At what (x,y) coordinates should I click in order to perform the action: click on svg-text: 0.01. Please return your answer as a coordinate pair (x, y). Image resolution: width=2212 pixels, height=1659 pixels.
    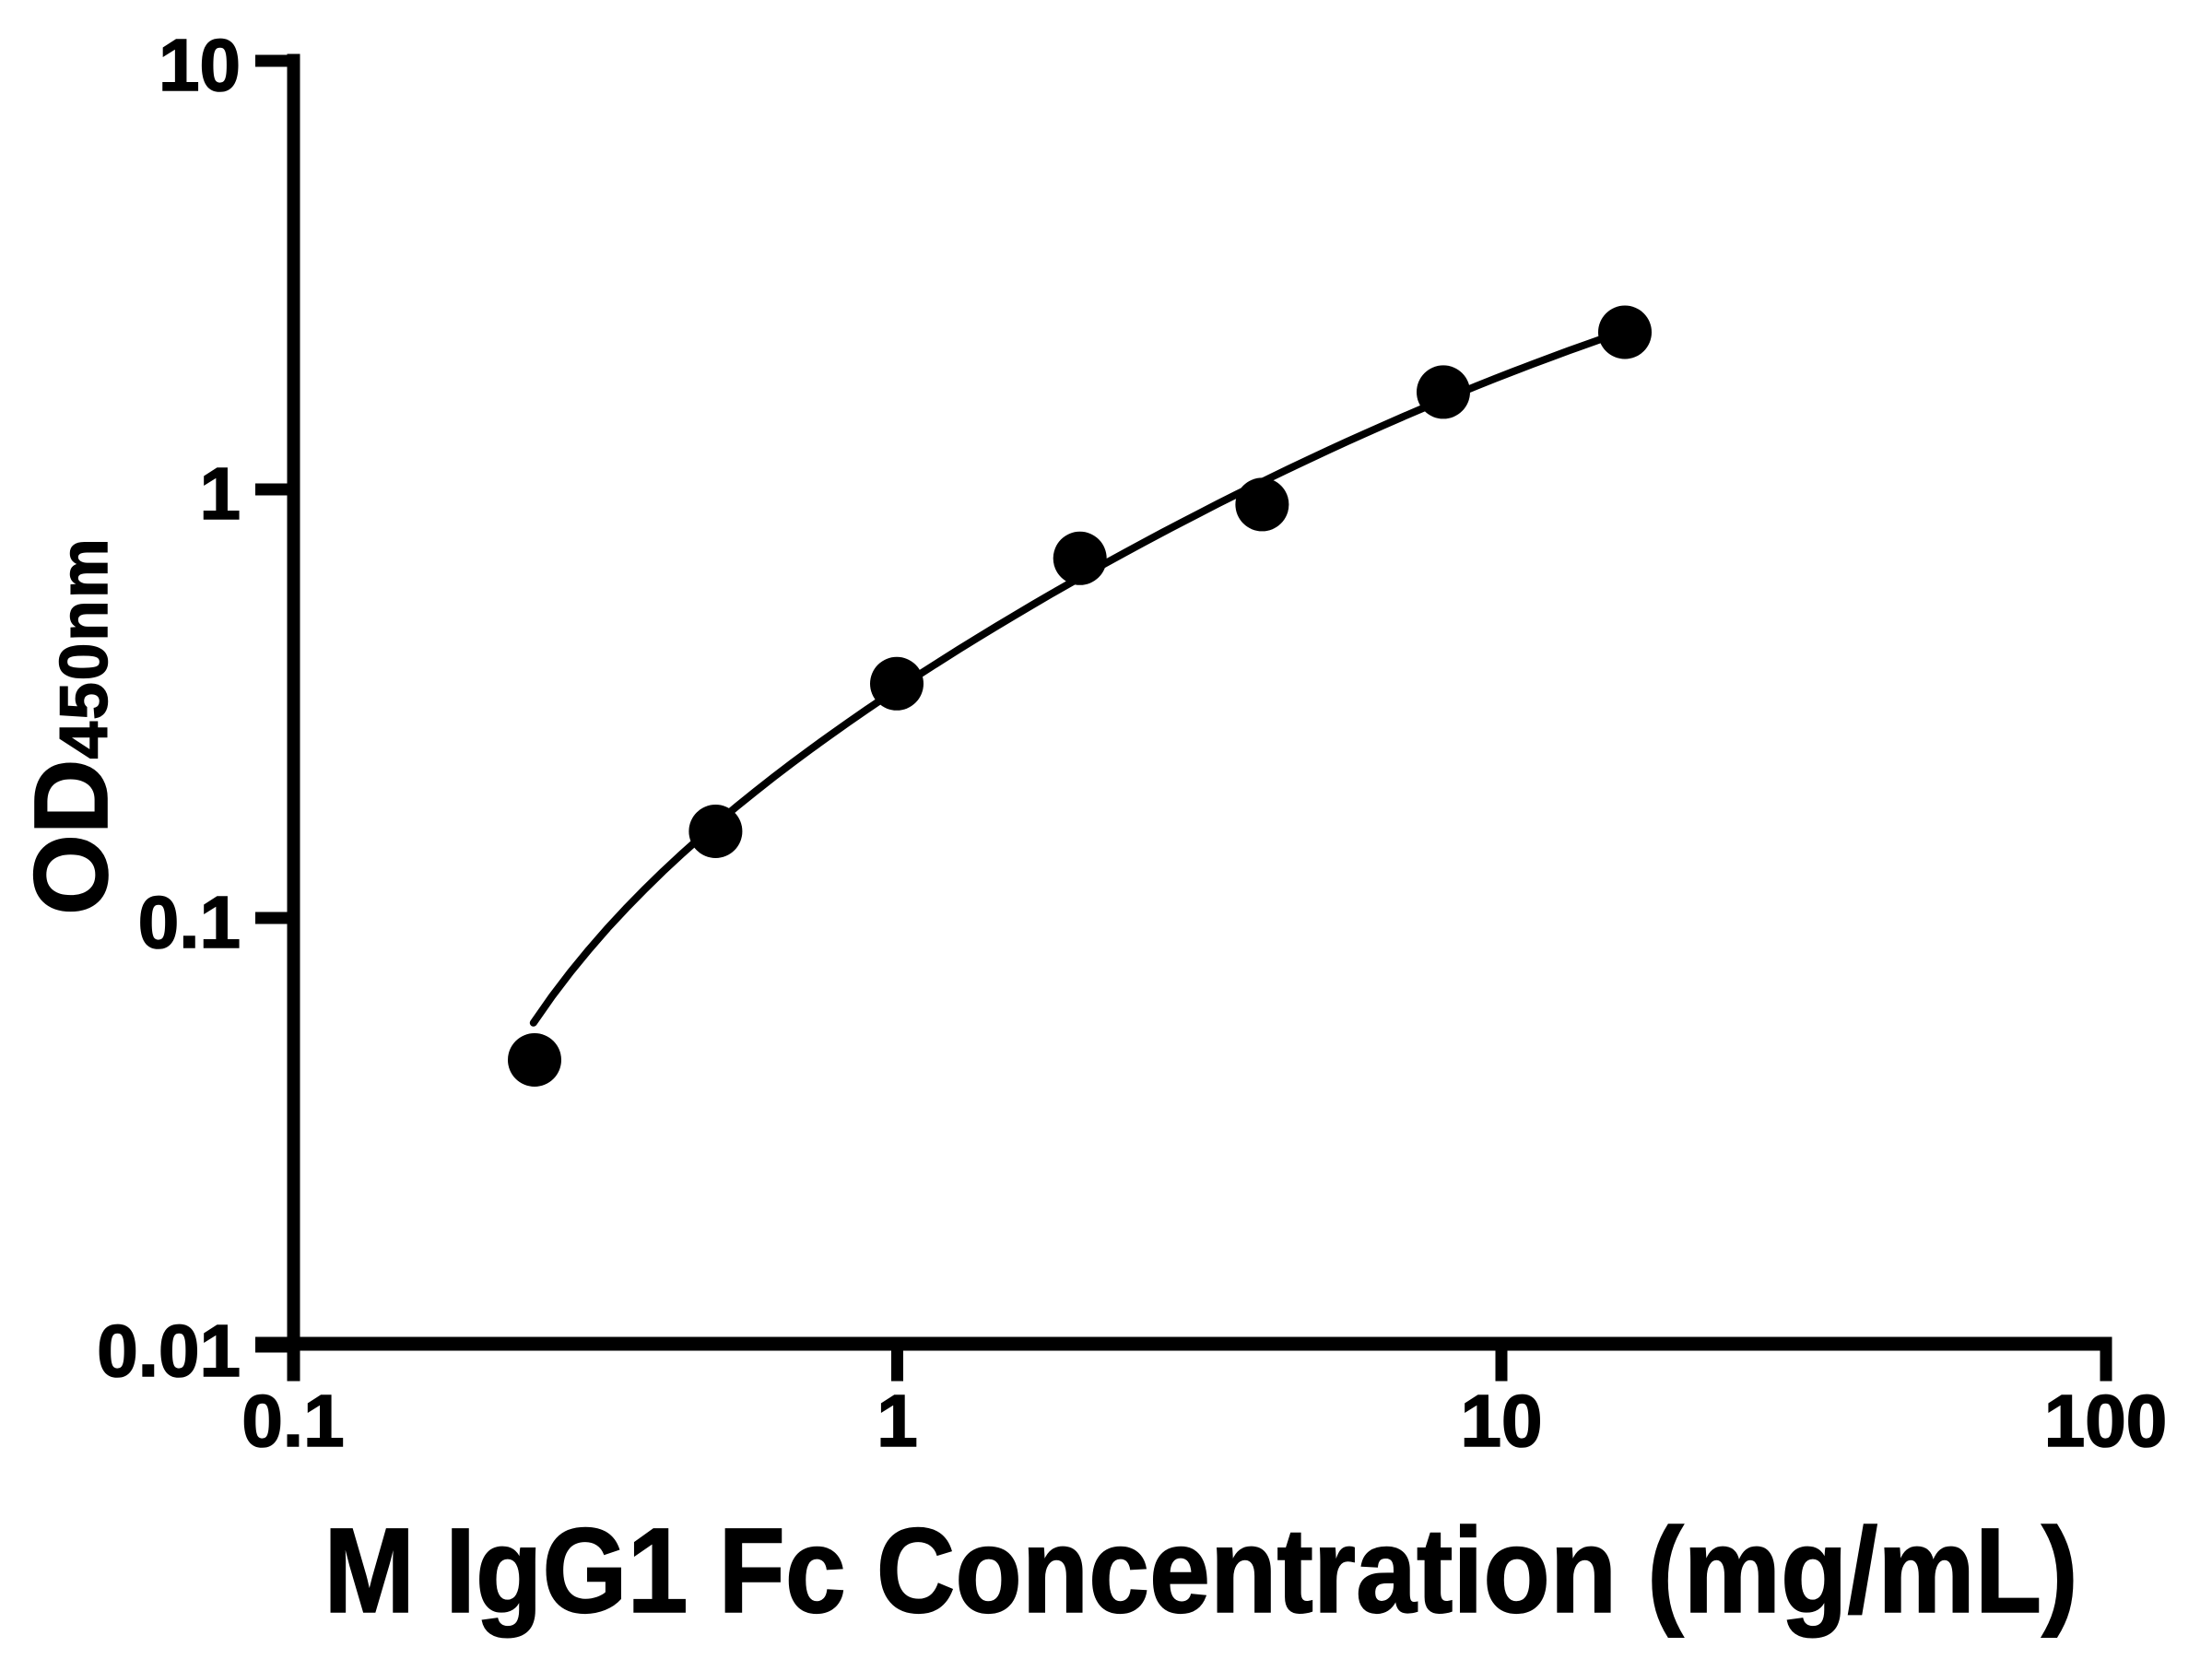
    Looking at the image, I should click on (169, 1351).